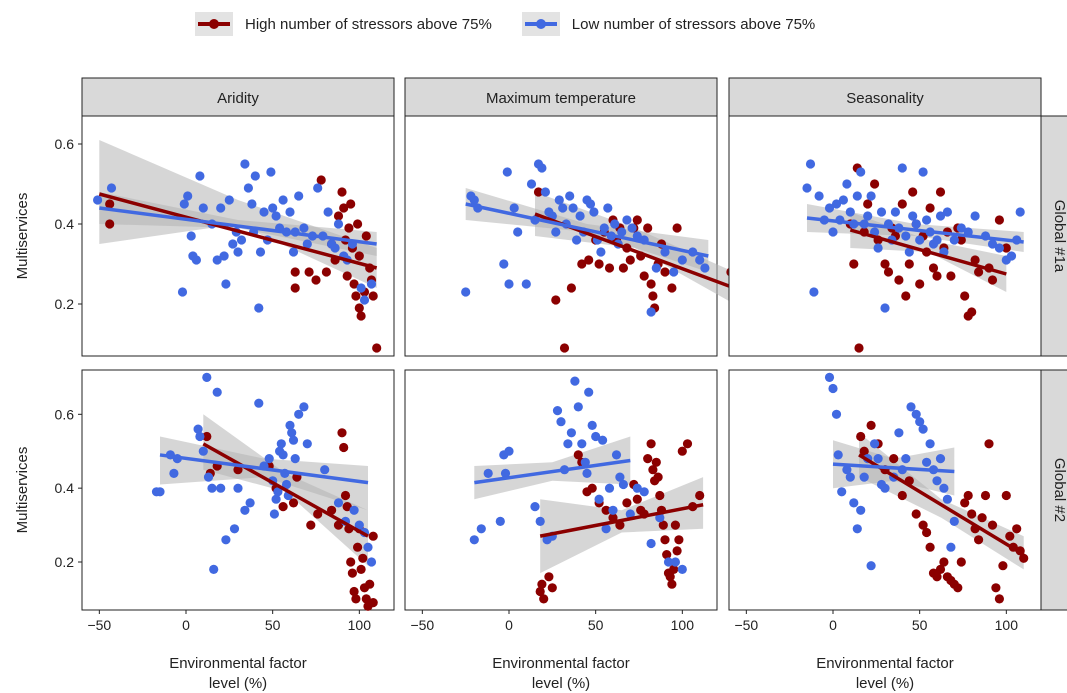 This screenshot has height=693, width=1067. Describe the element at coordinates (668, 24) in the screenshot. I see `legend-item-low: Low number of stressors above 75%` at that location.